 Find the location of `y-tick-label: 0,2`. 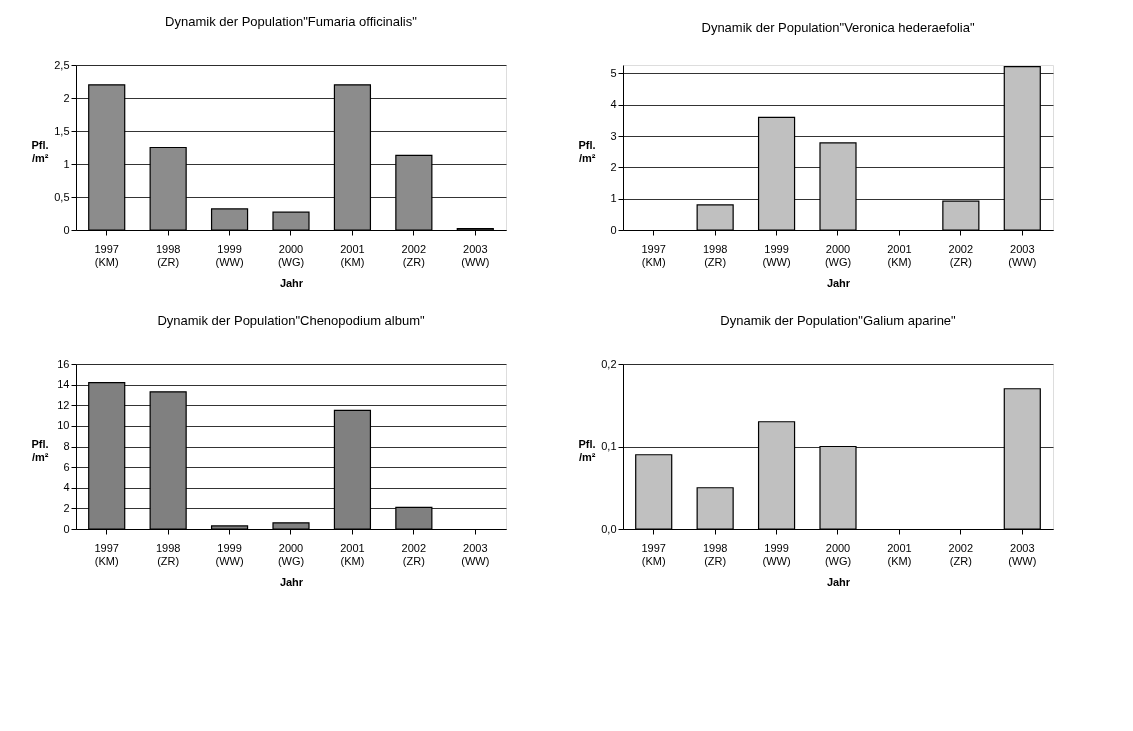

y-tick-label: 0,2 is located at coordinates (609, 363).